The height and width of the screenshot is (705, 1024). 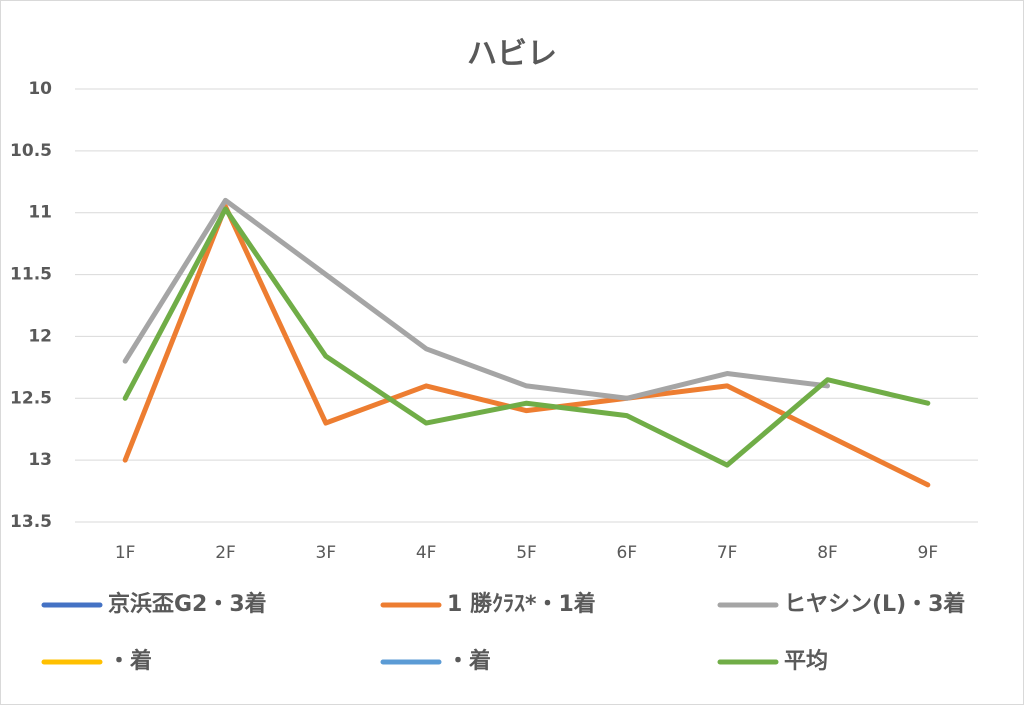 I want to click on x-tick-label: 8F, so click(x=827, y=553).